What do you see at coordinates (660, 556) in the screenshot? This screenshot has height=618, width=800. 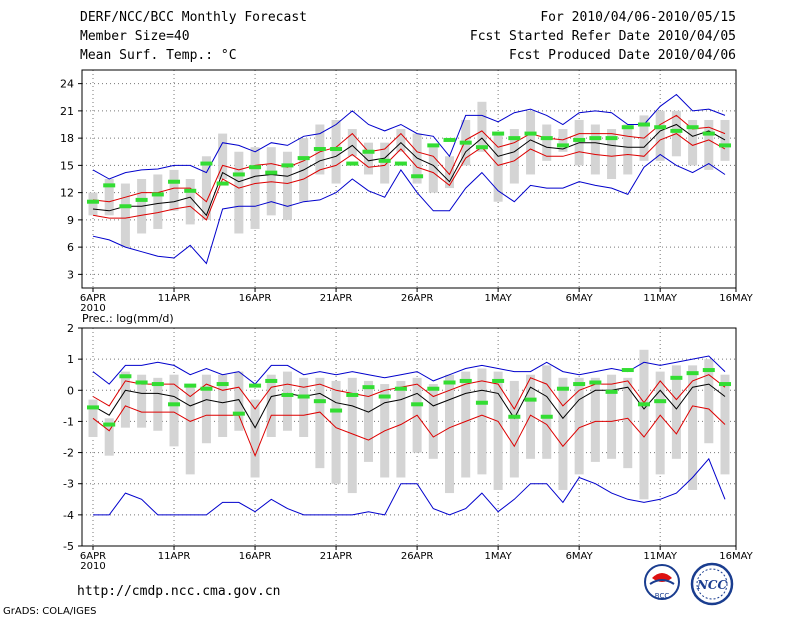 I see `x-tick-label: 11MAY` at bounding box center [660, 556].